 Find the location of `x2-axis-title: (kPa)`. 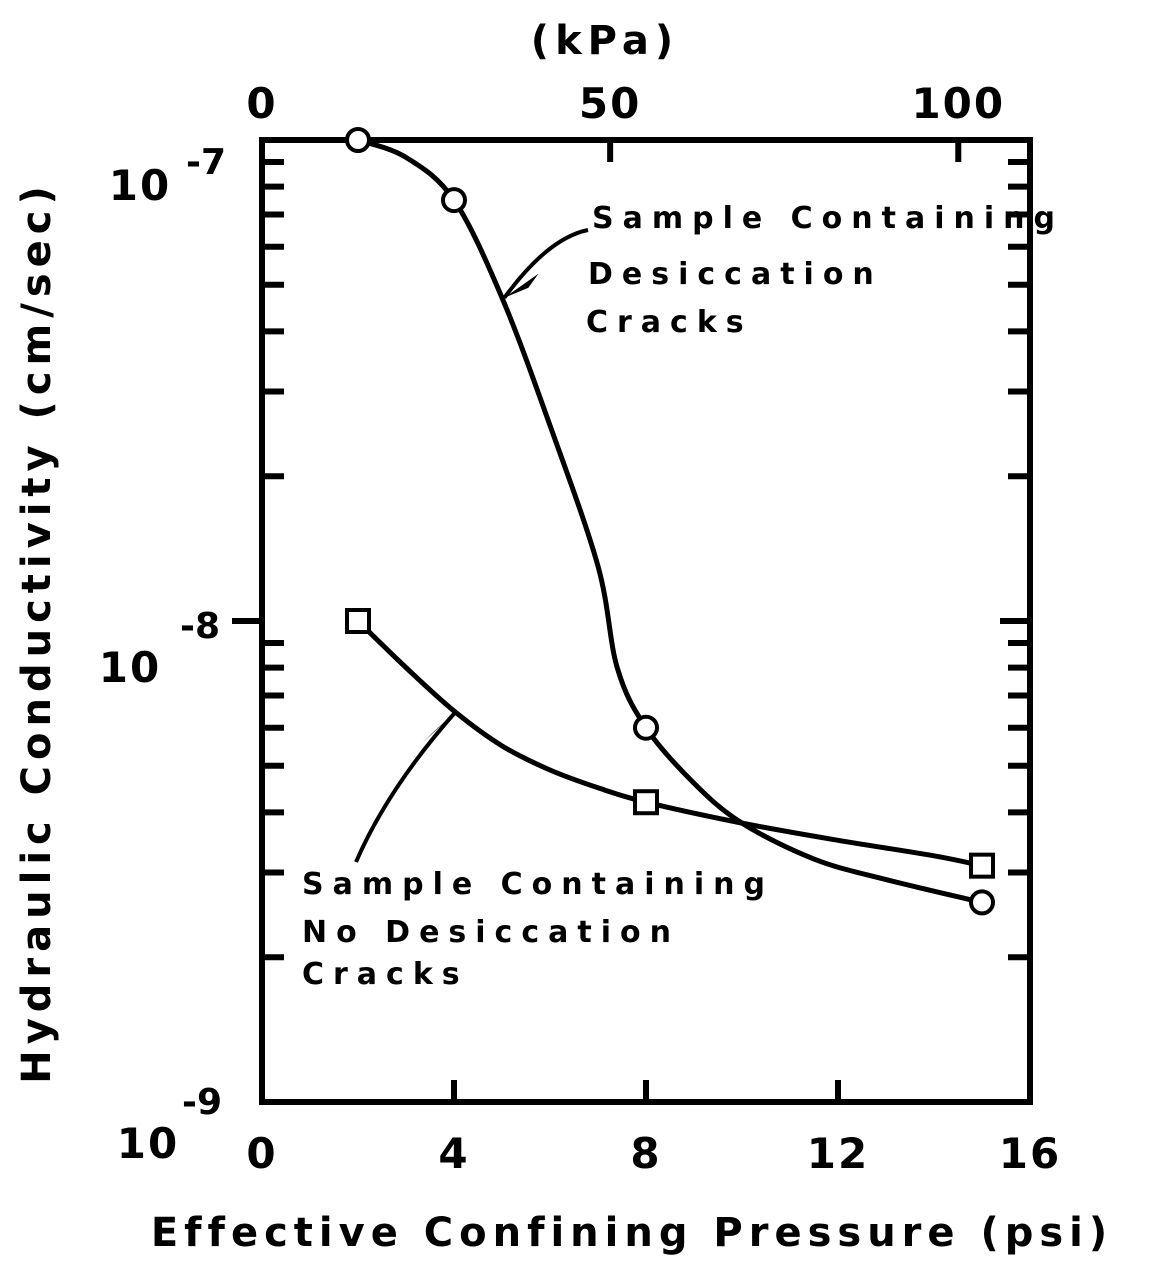

x2-axis-title: (kPa) is located at coordinates (605, 41).